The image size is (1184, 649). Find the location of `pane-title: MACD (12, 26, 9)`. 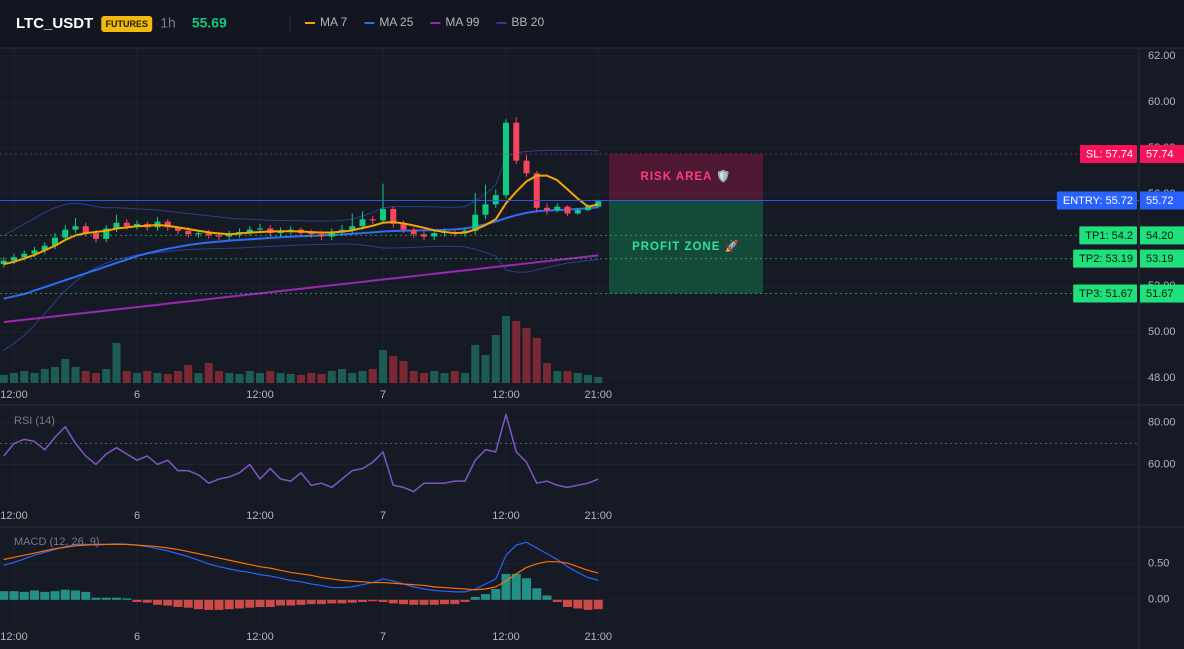

pane-title: MACD (12, 26, 9) is located at coordinates (57, 542).